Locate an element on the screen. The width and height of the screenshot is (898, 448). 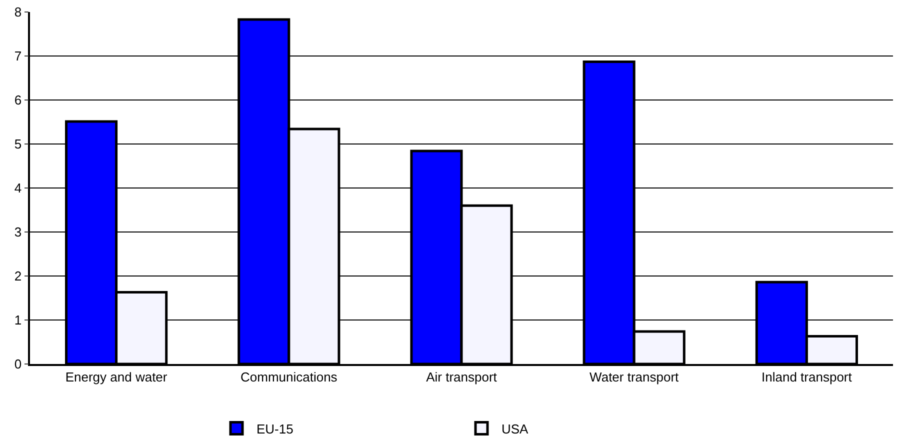
y-tick-label: 4 is located at coordinates (18, 188).